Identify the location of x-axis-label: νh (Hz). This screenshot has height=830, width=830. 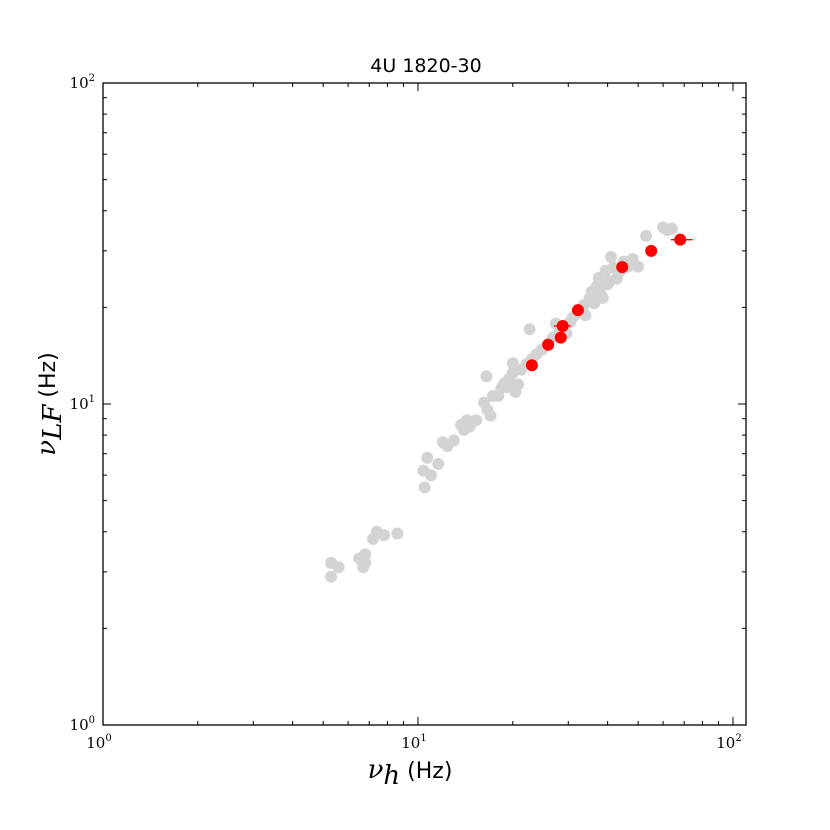
(410, 773).